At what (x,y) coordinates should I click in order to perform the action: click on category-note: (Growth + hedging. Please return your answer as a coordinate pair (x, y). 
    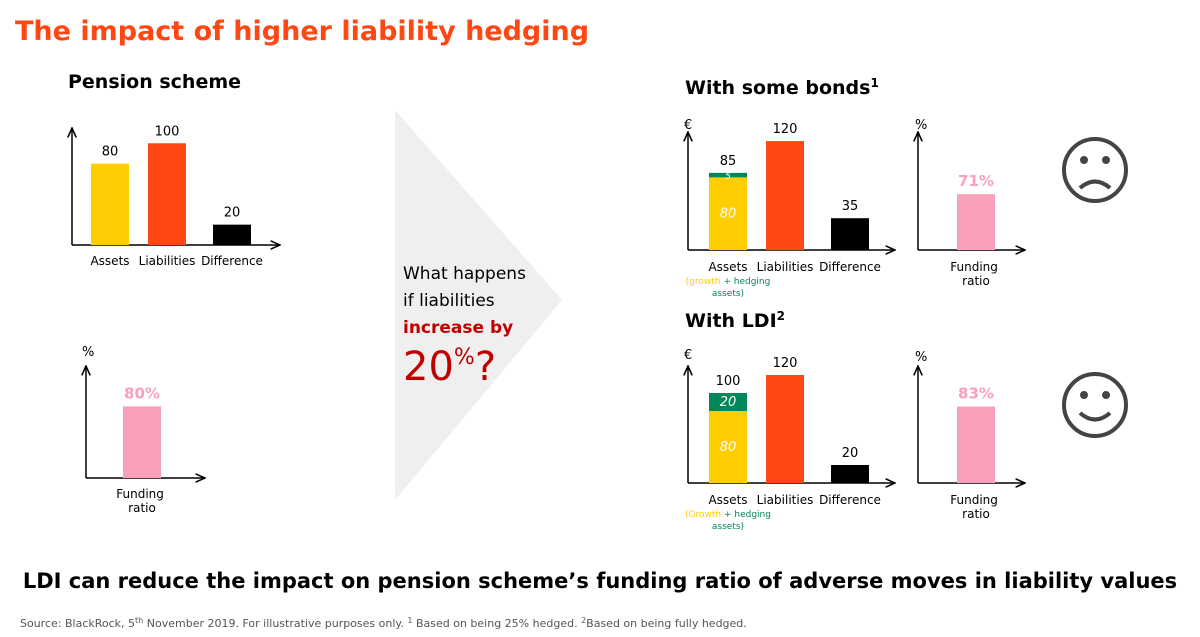
    Looking at the image, I should click on (728, 515).